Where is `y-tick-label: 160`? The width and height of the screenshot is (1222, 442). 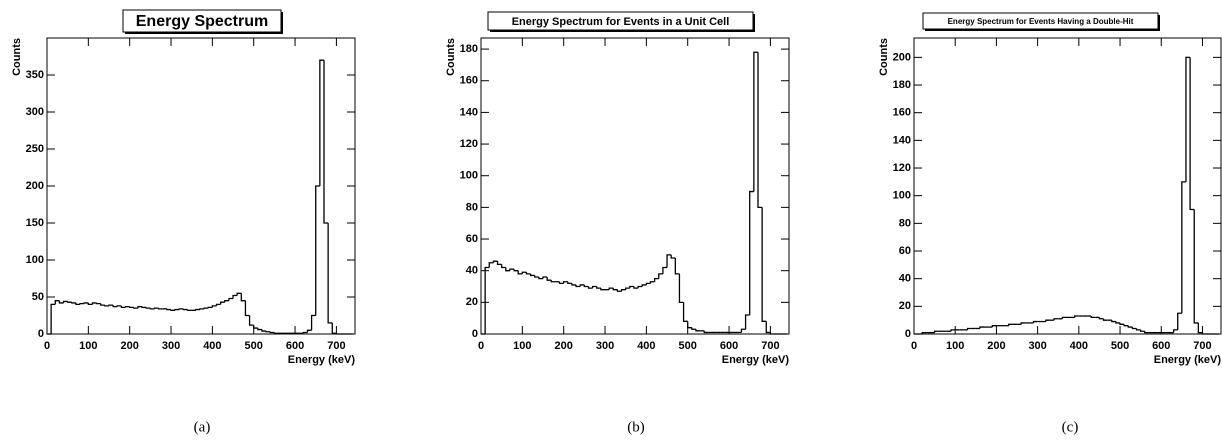
y-tick-label: 160 is located at coordinates (469, 81).